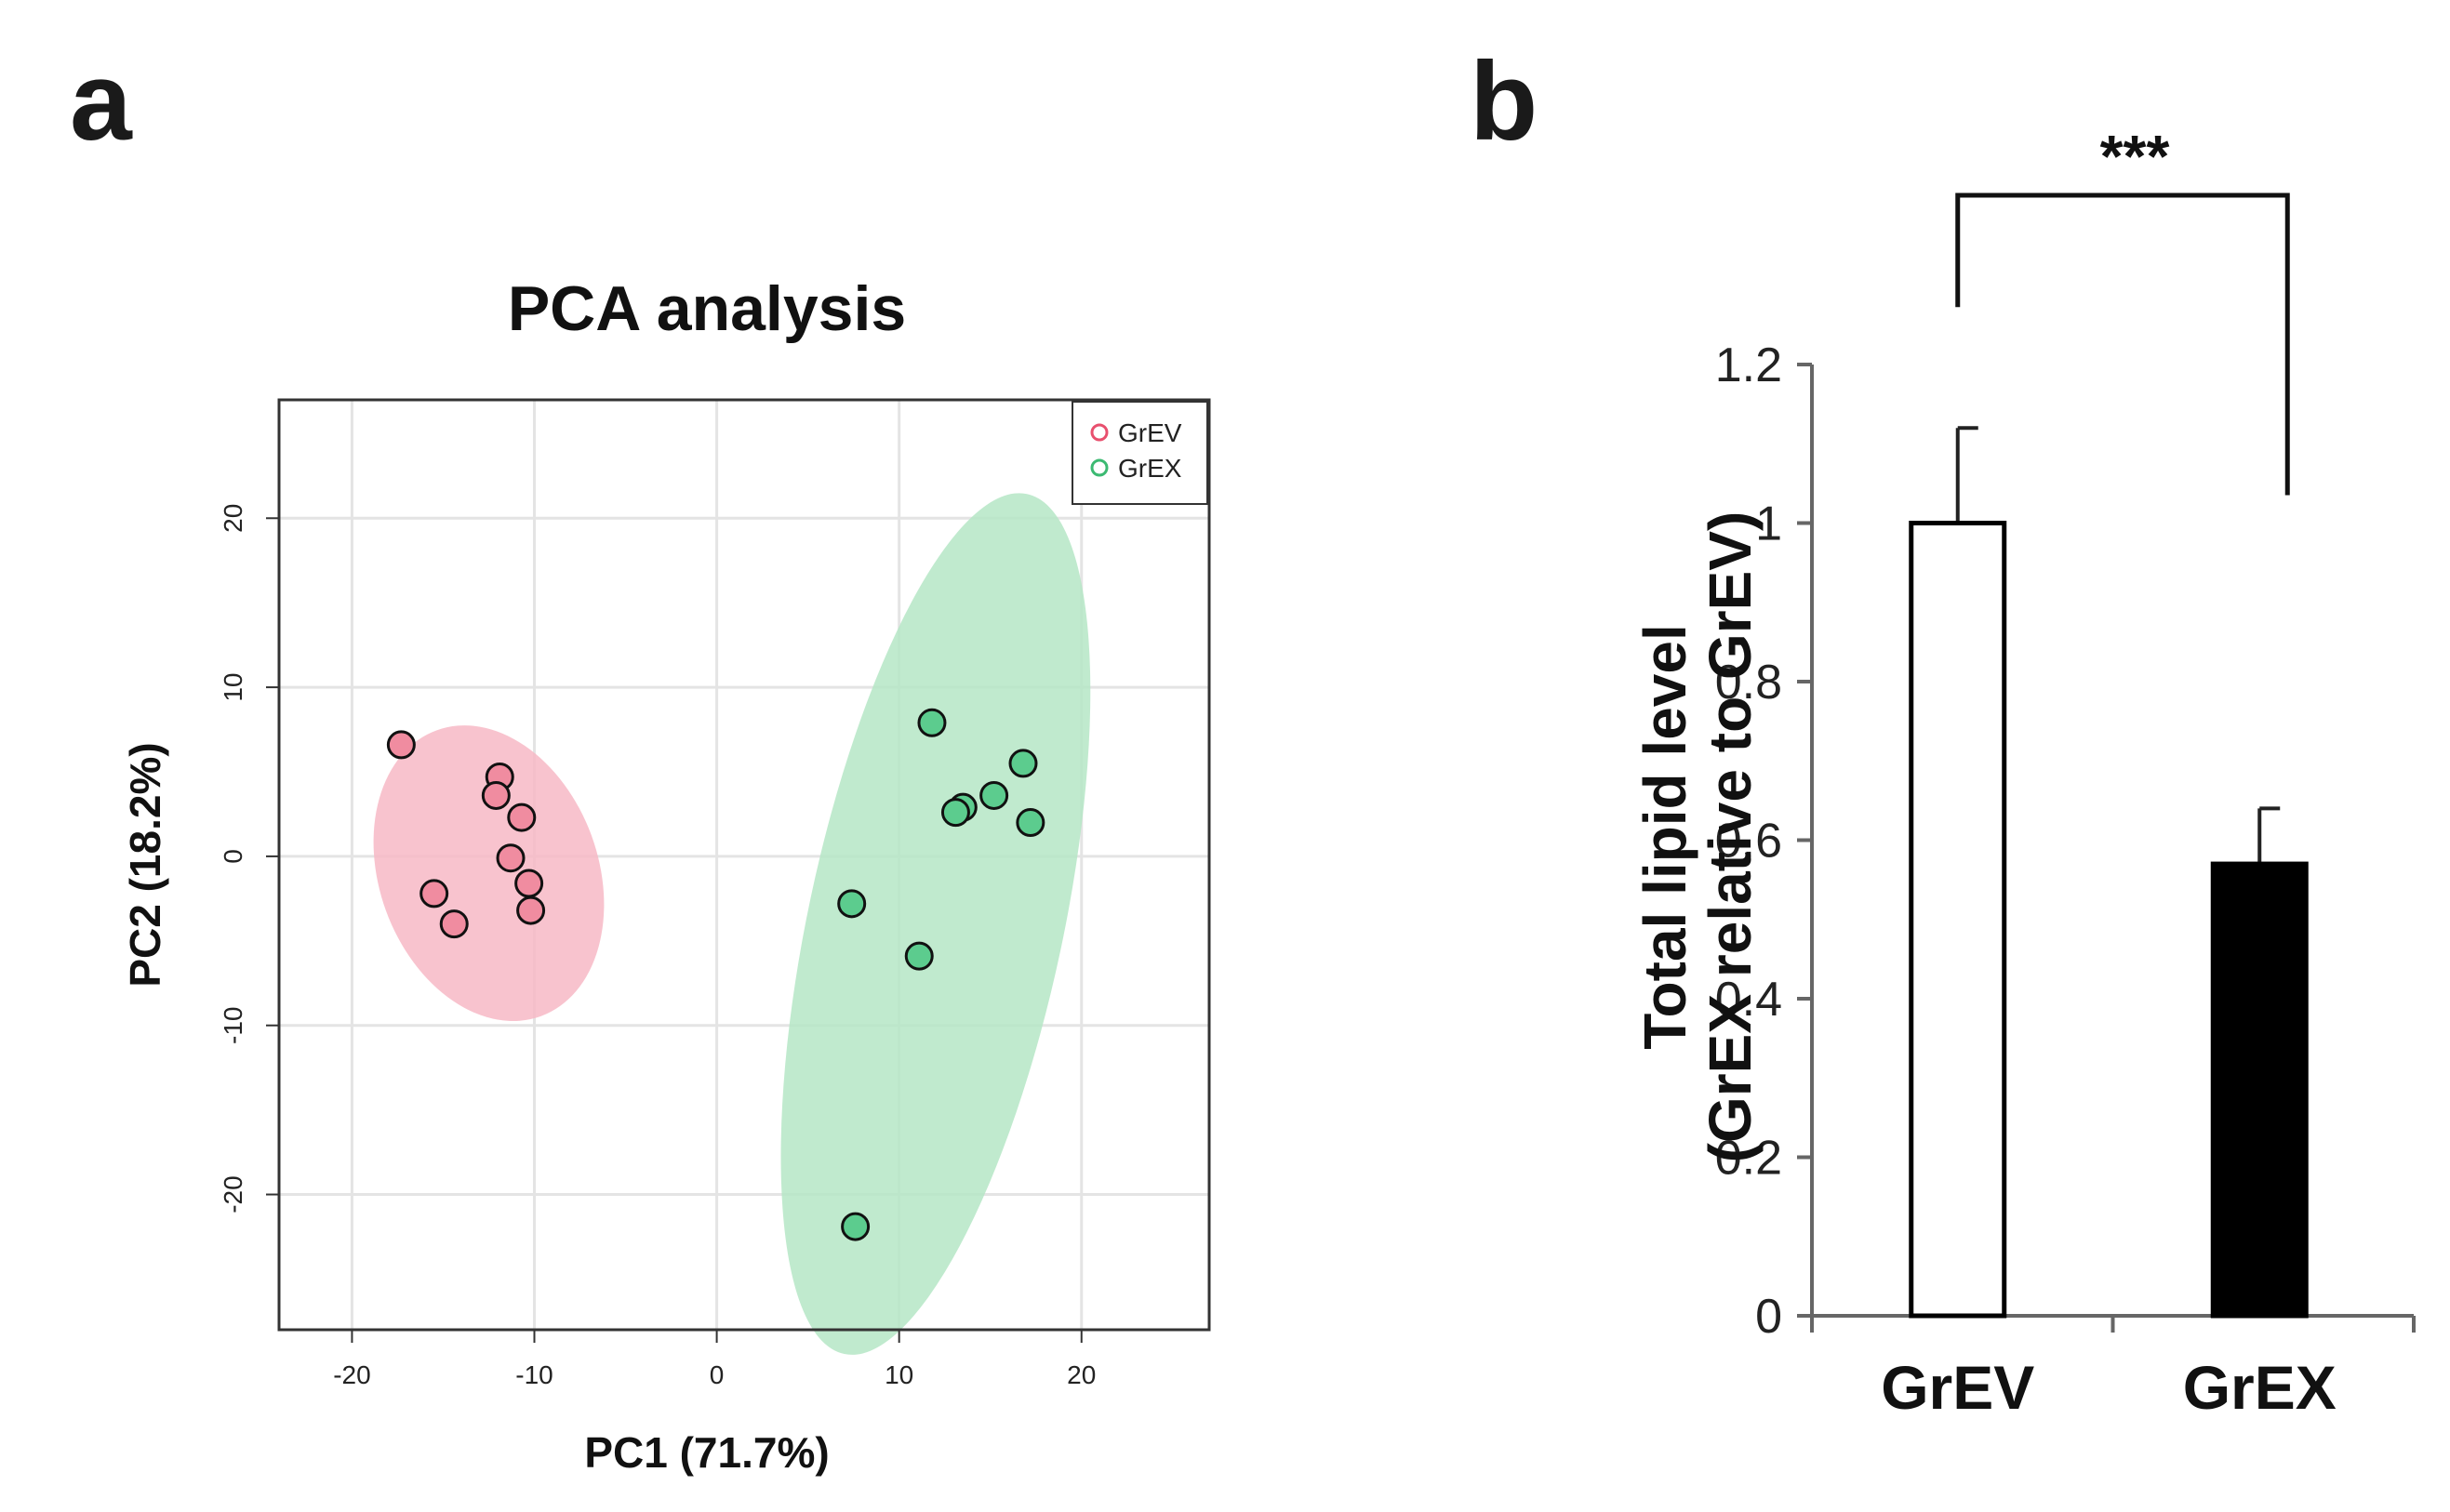 Image resolution: width=2450 pixels, height=1512 pixels. Describe the element at coordinates (1664, 837) in the screenshot. I see `bar-y-axis-label-line1: Total lipid level` at that location.